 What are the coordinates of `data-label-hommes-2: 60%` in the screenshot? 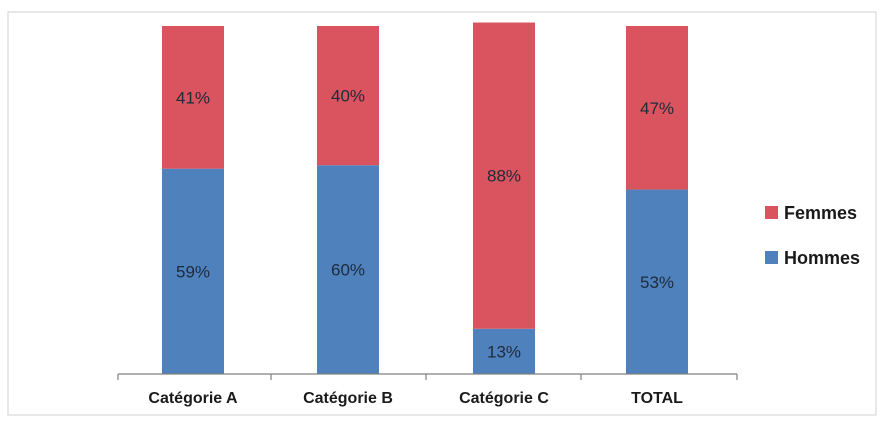 It's located at (348, 270).